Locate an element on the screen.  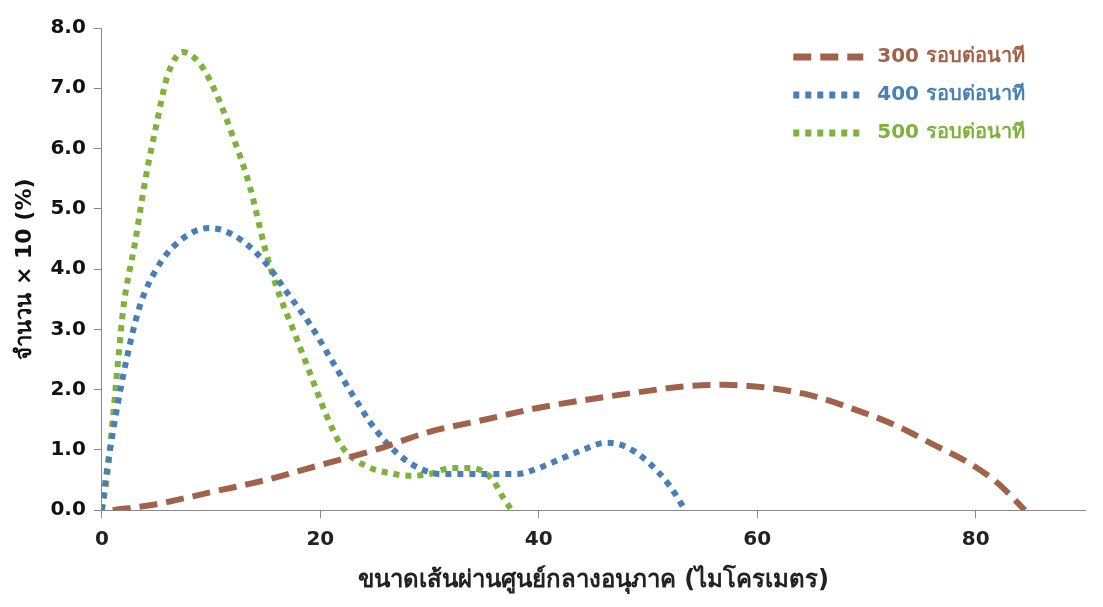
y-tick-label: 8.0 is located at coordinates (68, 26).